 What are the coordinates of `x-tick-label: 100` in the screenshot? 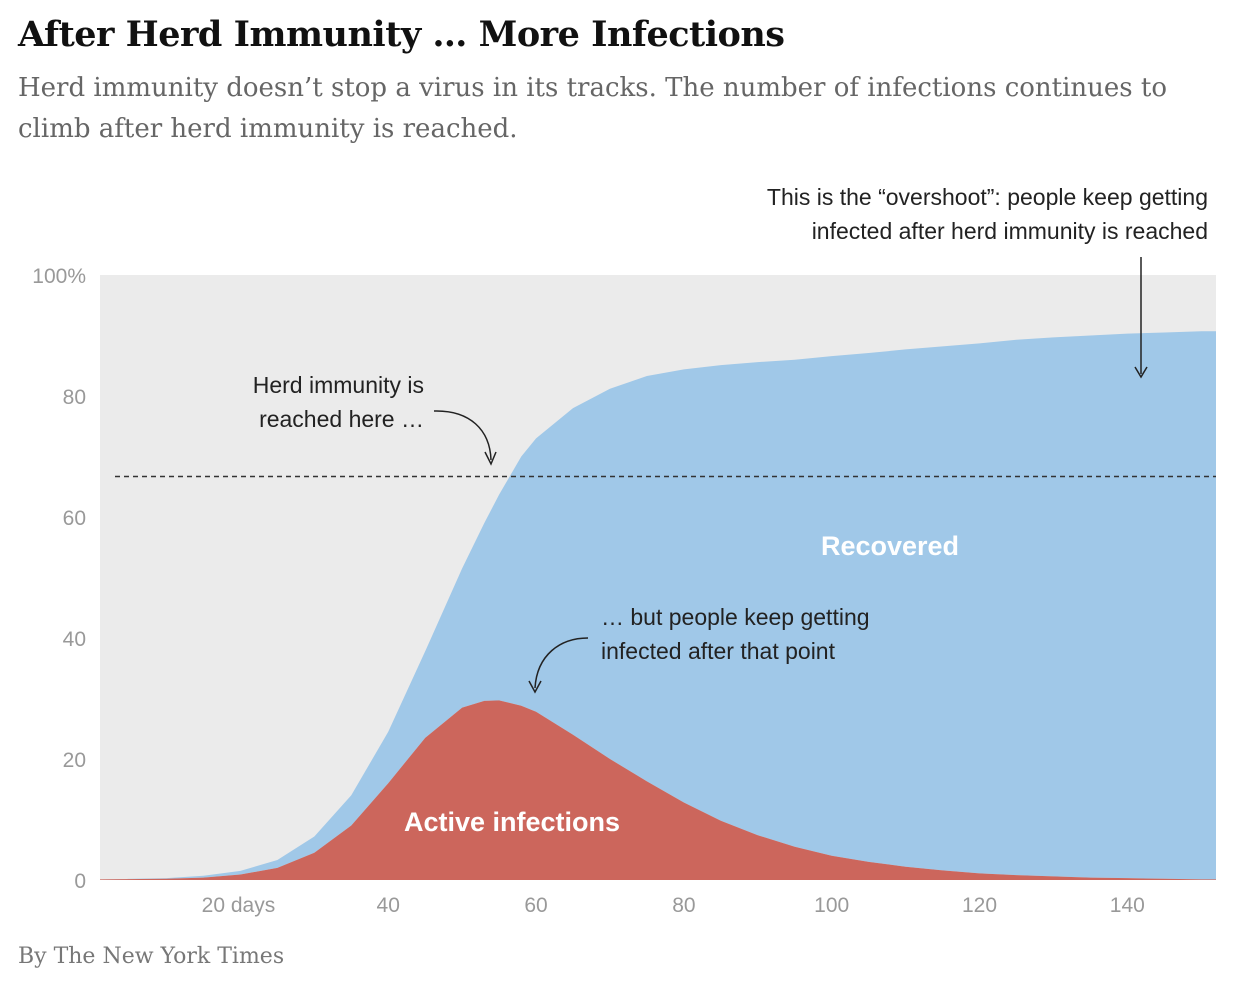 It's located at (831, 905).